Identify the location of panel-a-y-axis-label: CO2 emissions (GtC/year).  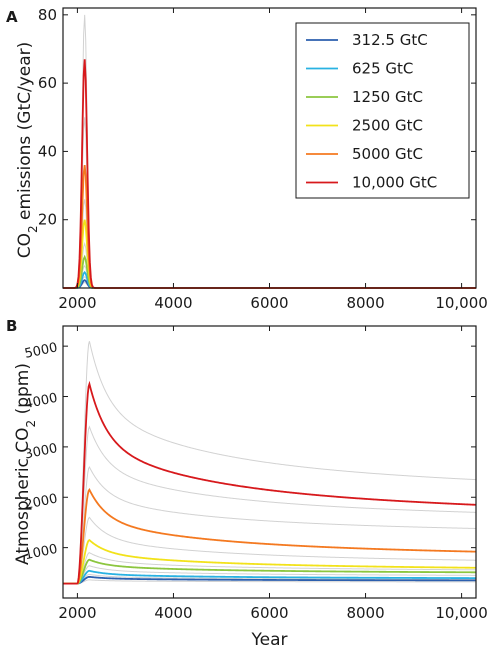
(27, 150).